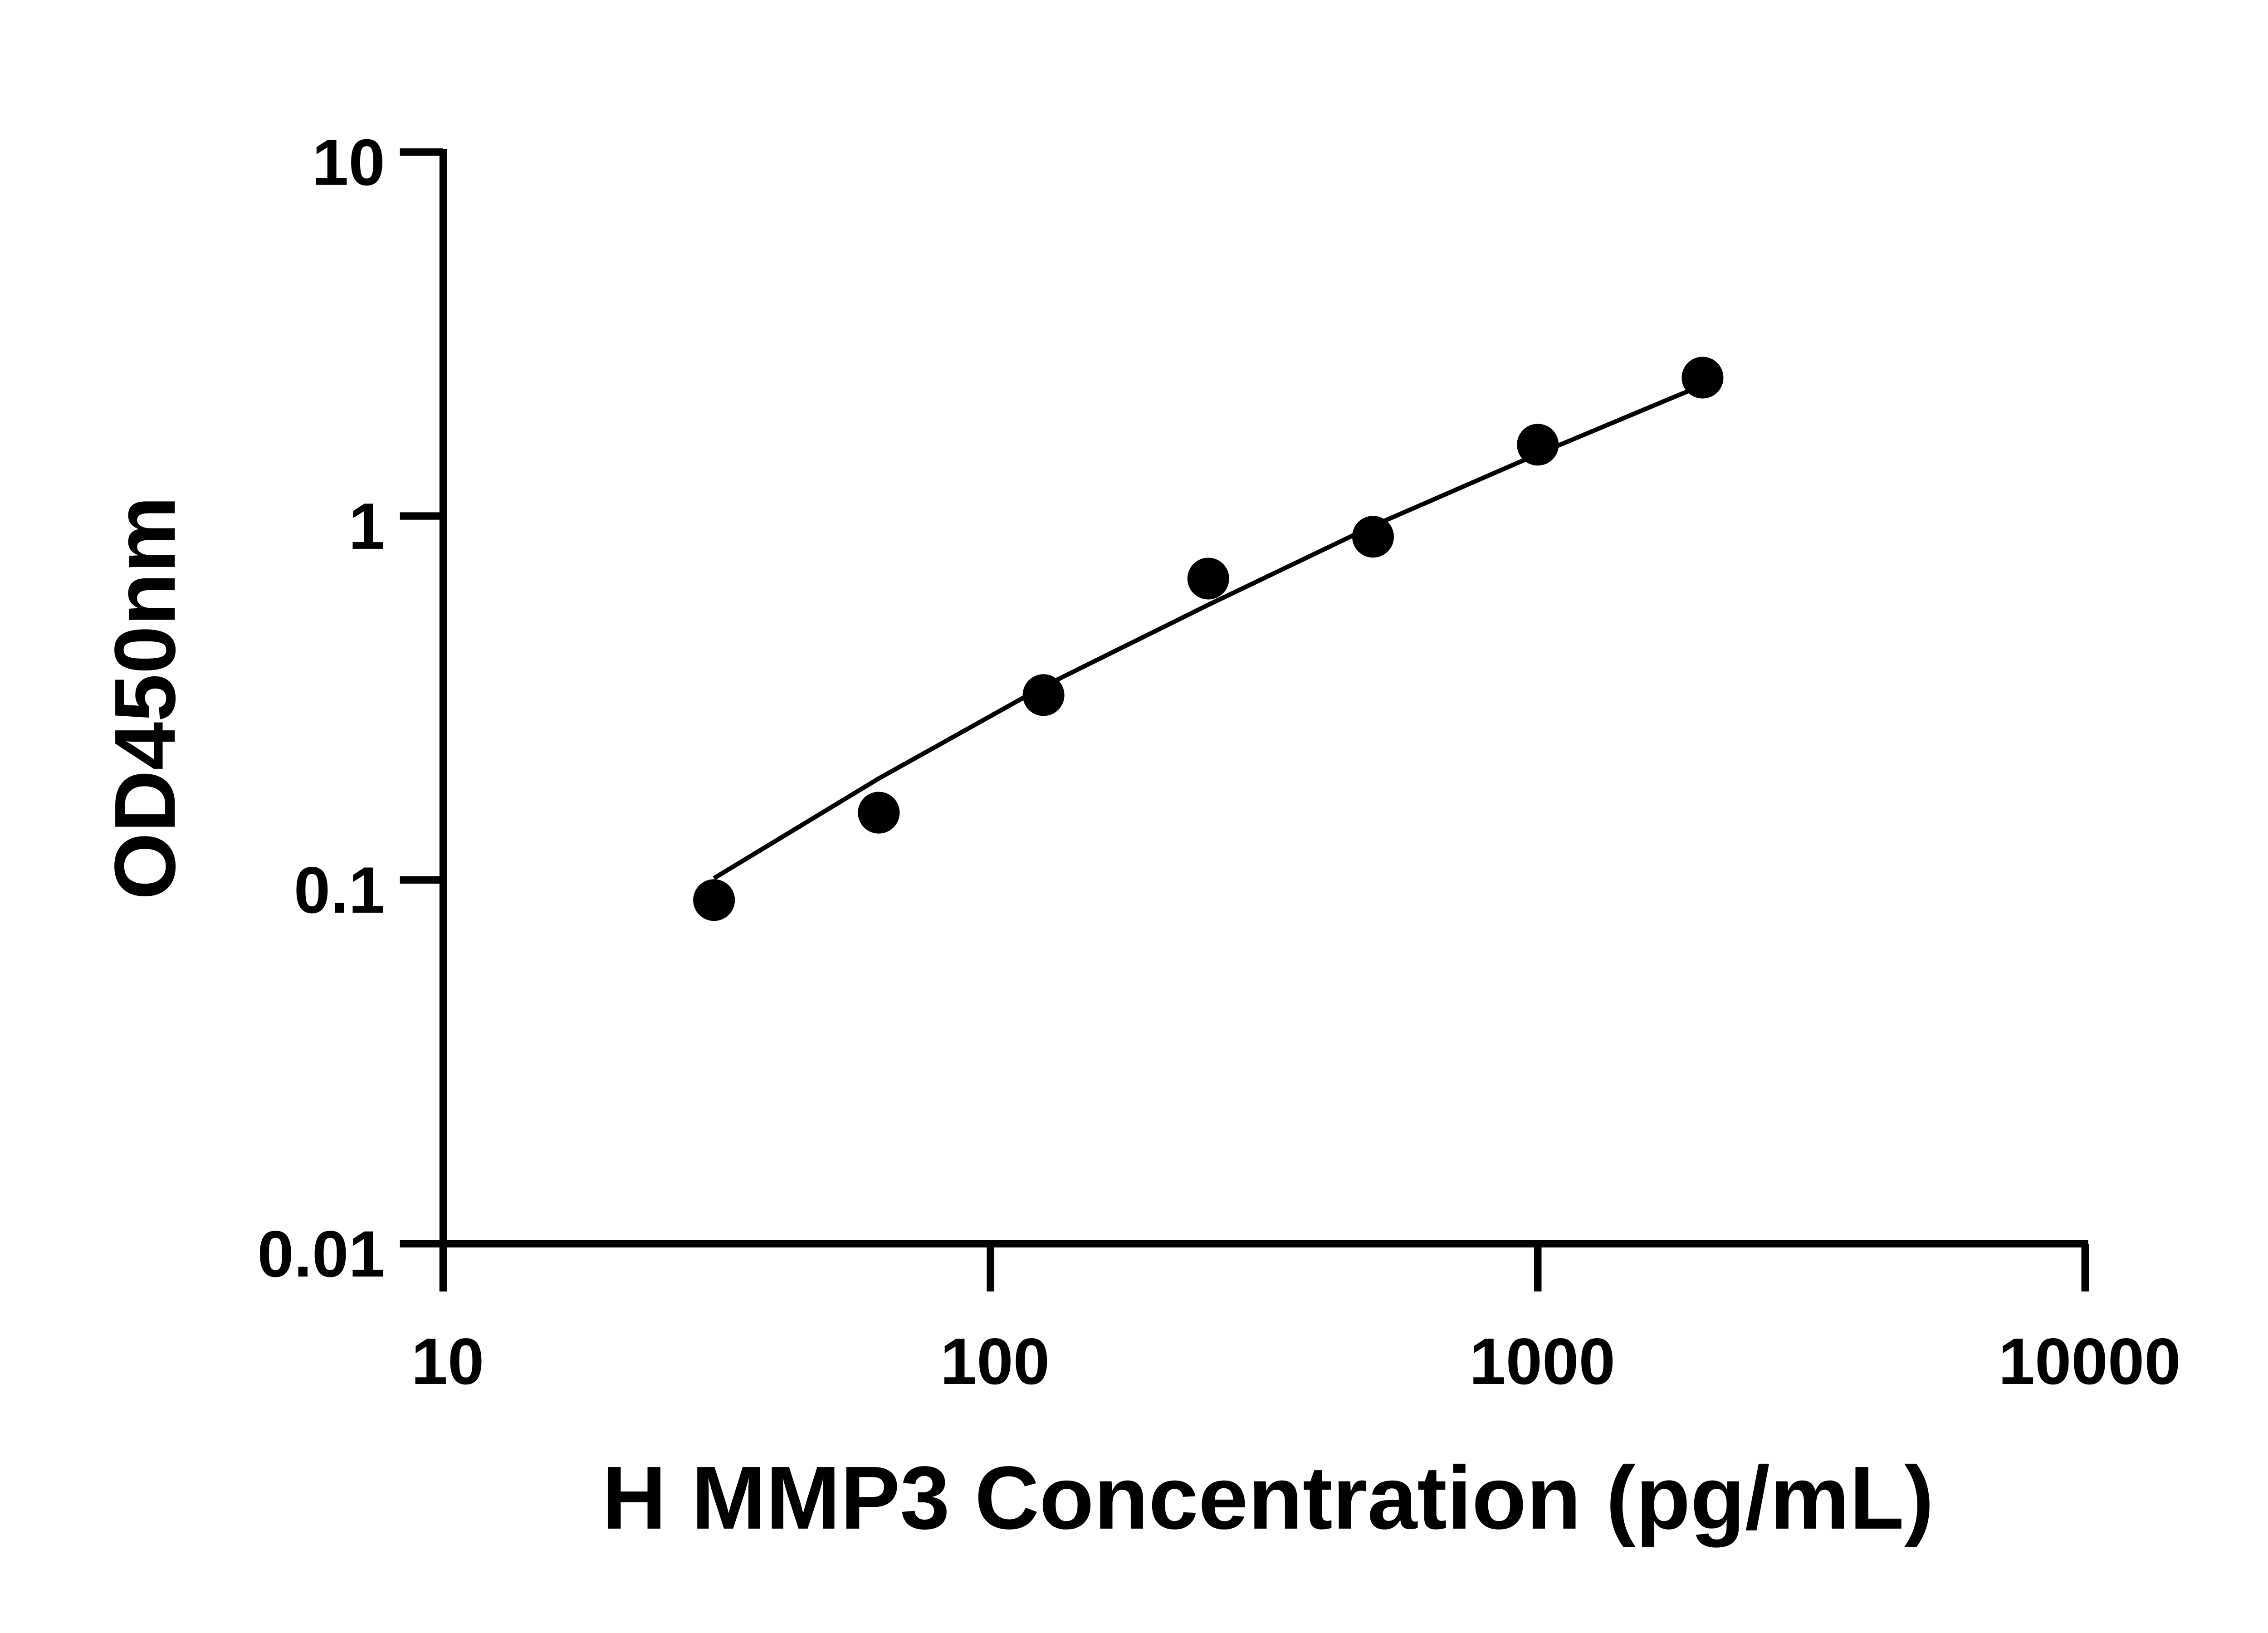  I want to click on y-tick-label: 0.01, so click(321, 1254).